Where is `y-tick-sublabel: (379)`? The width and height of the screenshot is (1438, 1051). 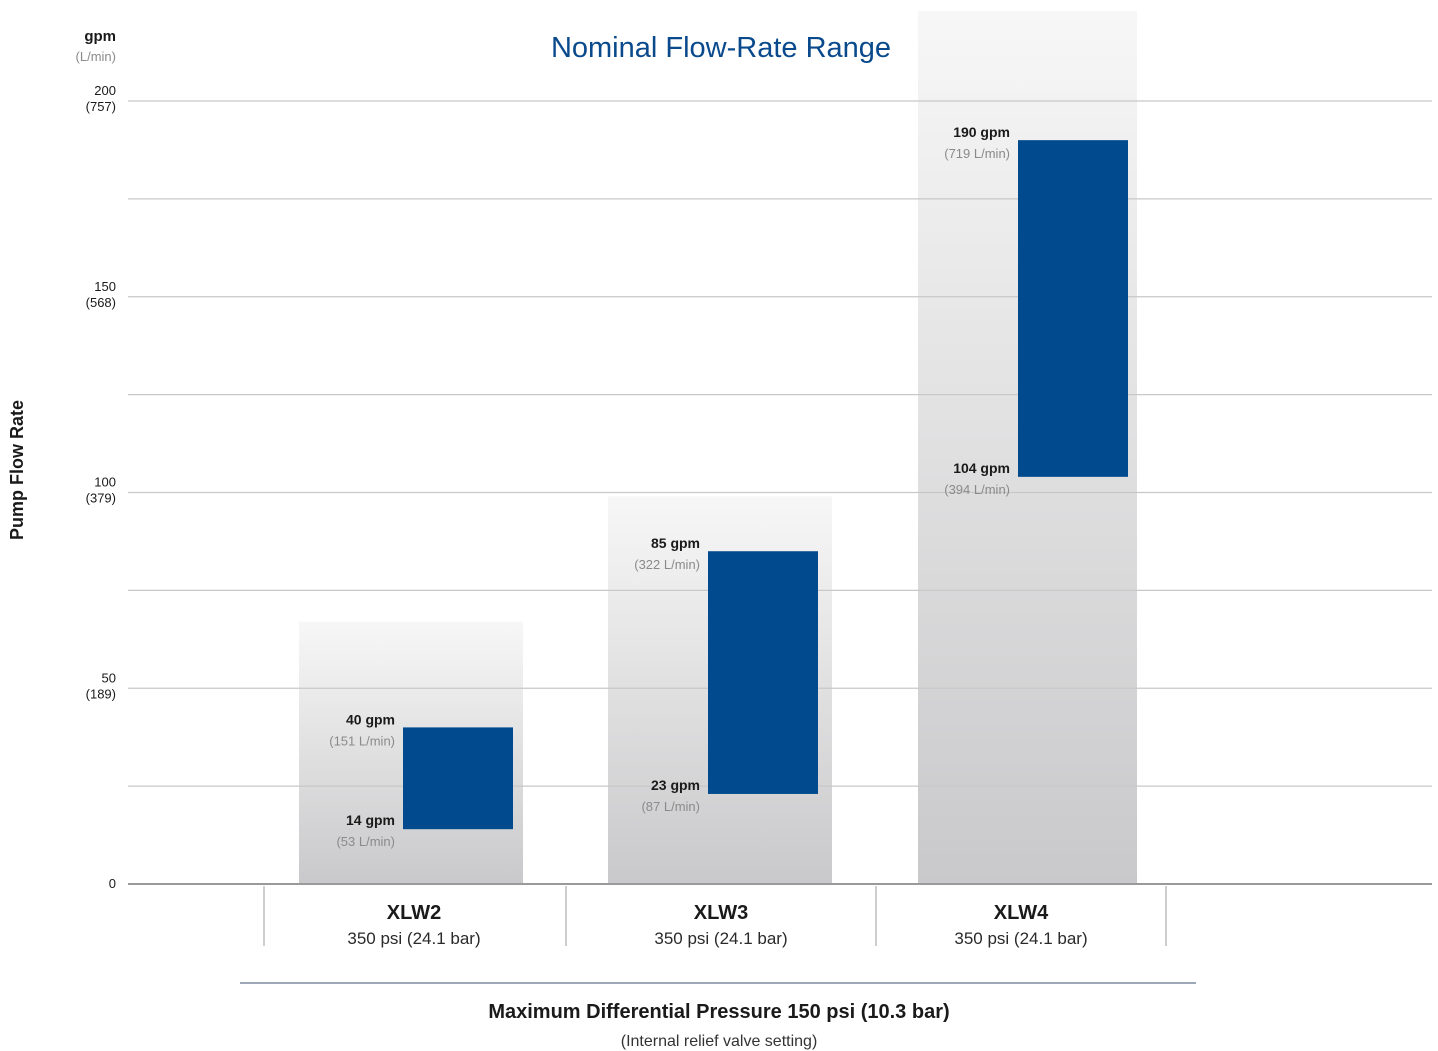 y-tick-sublabel: (379) is located at coordinates (101, 498).